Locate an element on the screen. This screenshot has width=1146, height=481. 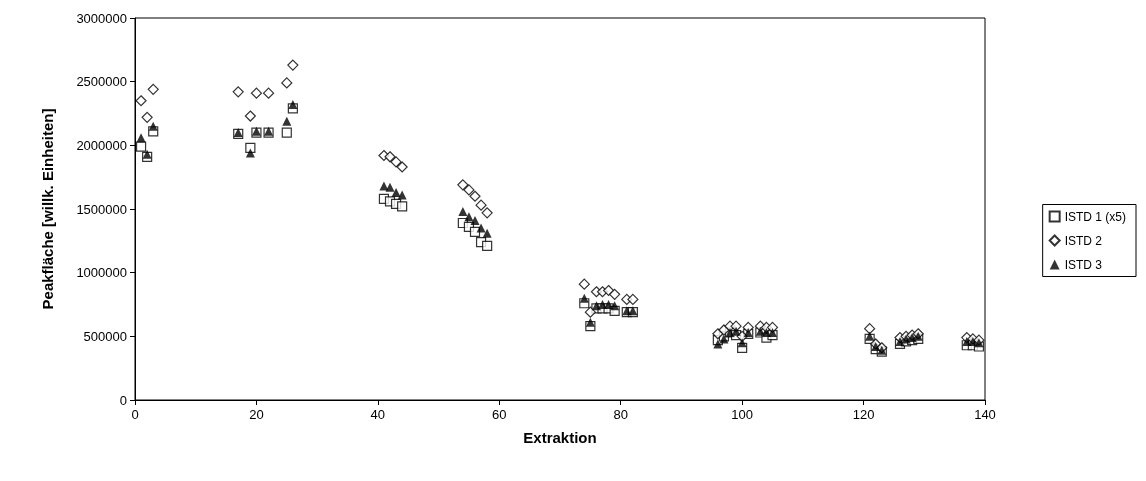
x-tick-label: 40 is located at coordinates (378, 414).